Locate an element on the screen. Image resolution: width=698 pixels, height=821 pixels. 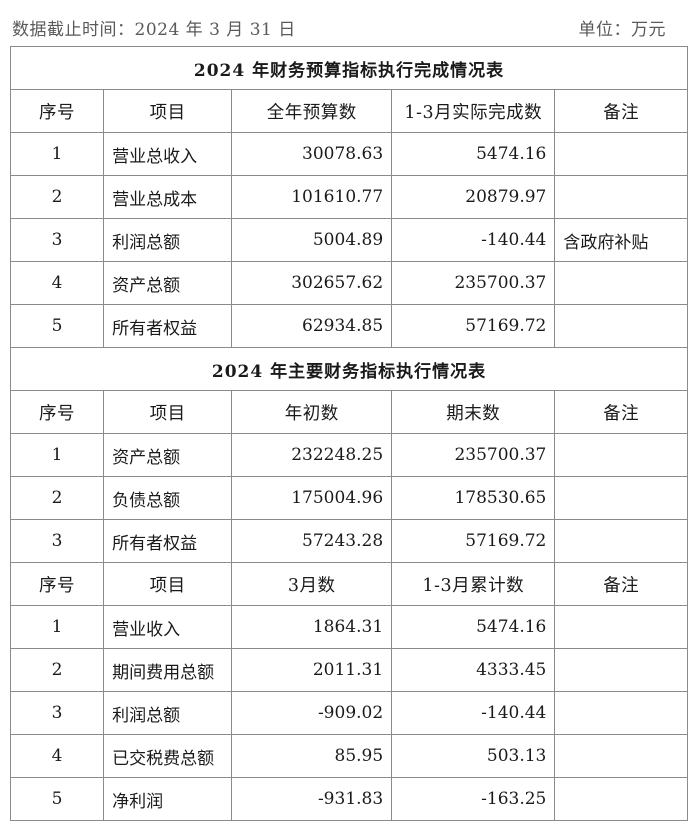
table-header-row: 序号 项目 年初数 期末数 备注 is located at coordinates (348, 412).